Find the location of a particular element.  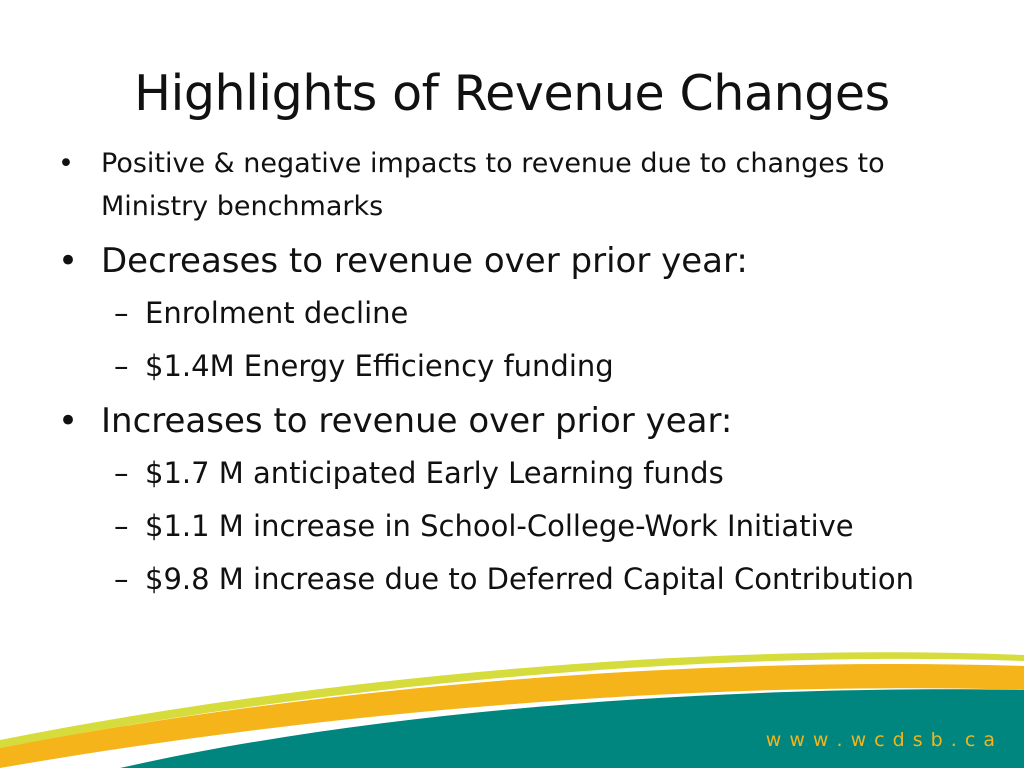

teal-band is located at coordinates (572, 728).